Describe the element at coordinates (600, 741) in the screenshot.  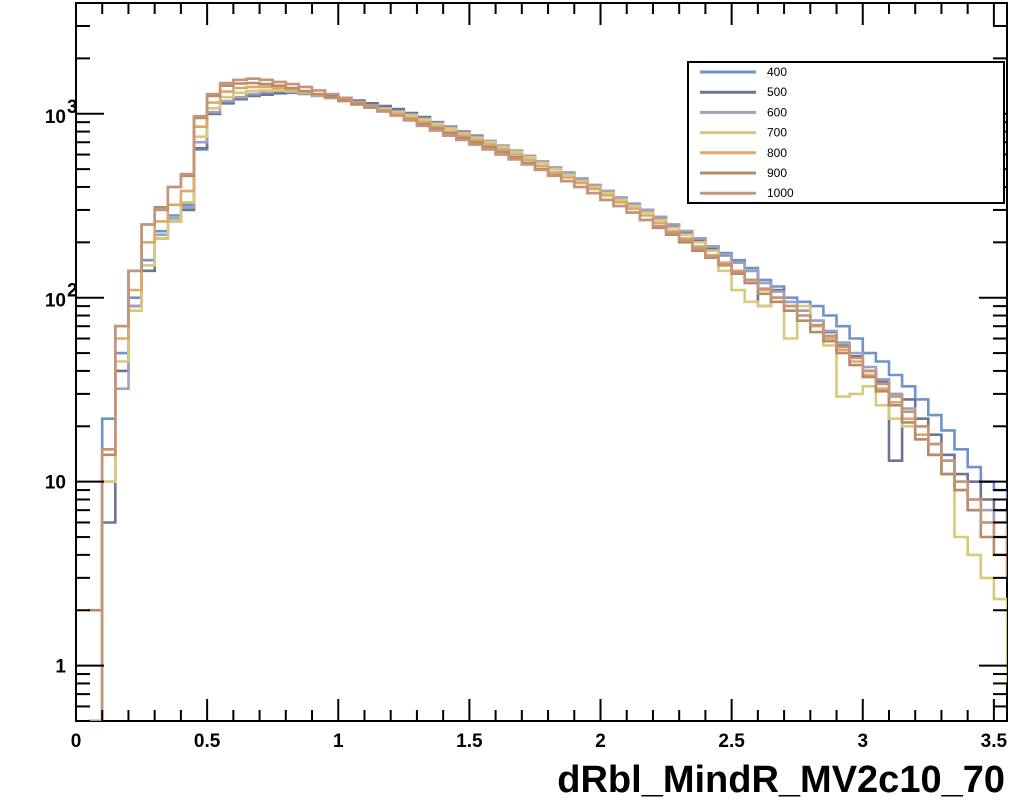
I see `x-tick-label: 2` at that location.